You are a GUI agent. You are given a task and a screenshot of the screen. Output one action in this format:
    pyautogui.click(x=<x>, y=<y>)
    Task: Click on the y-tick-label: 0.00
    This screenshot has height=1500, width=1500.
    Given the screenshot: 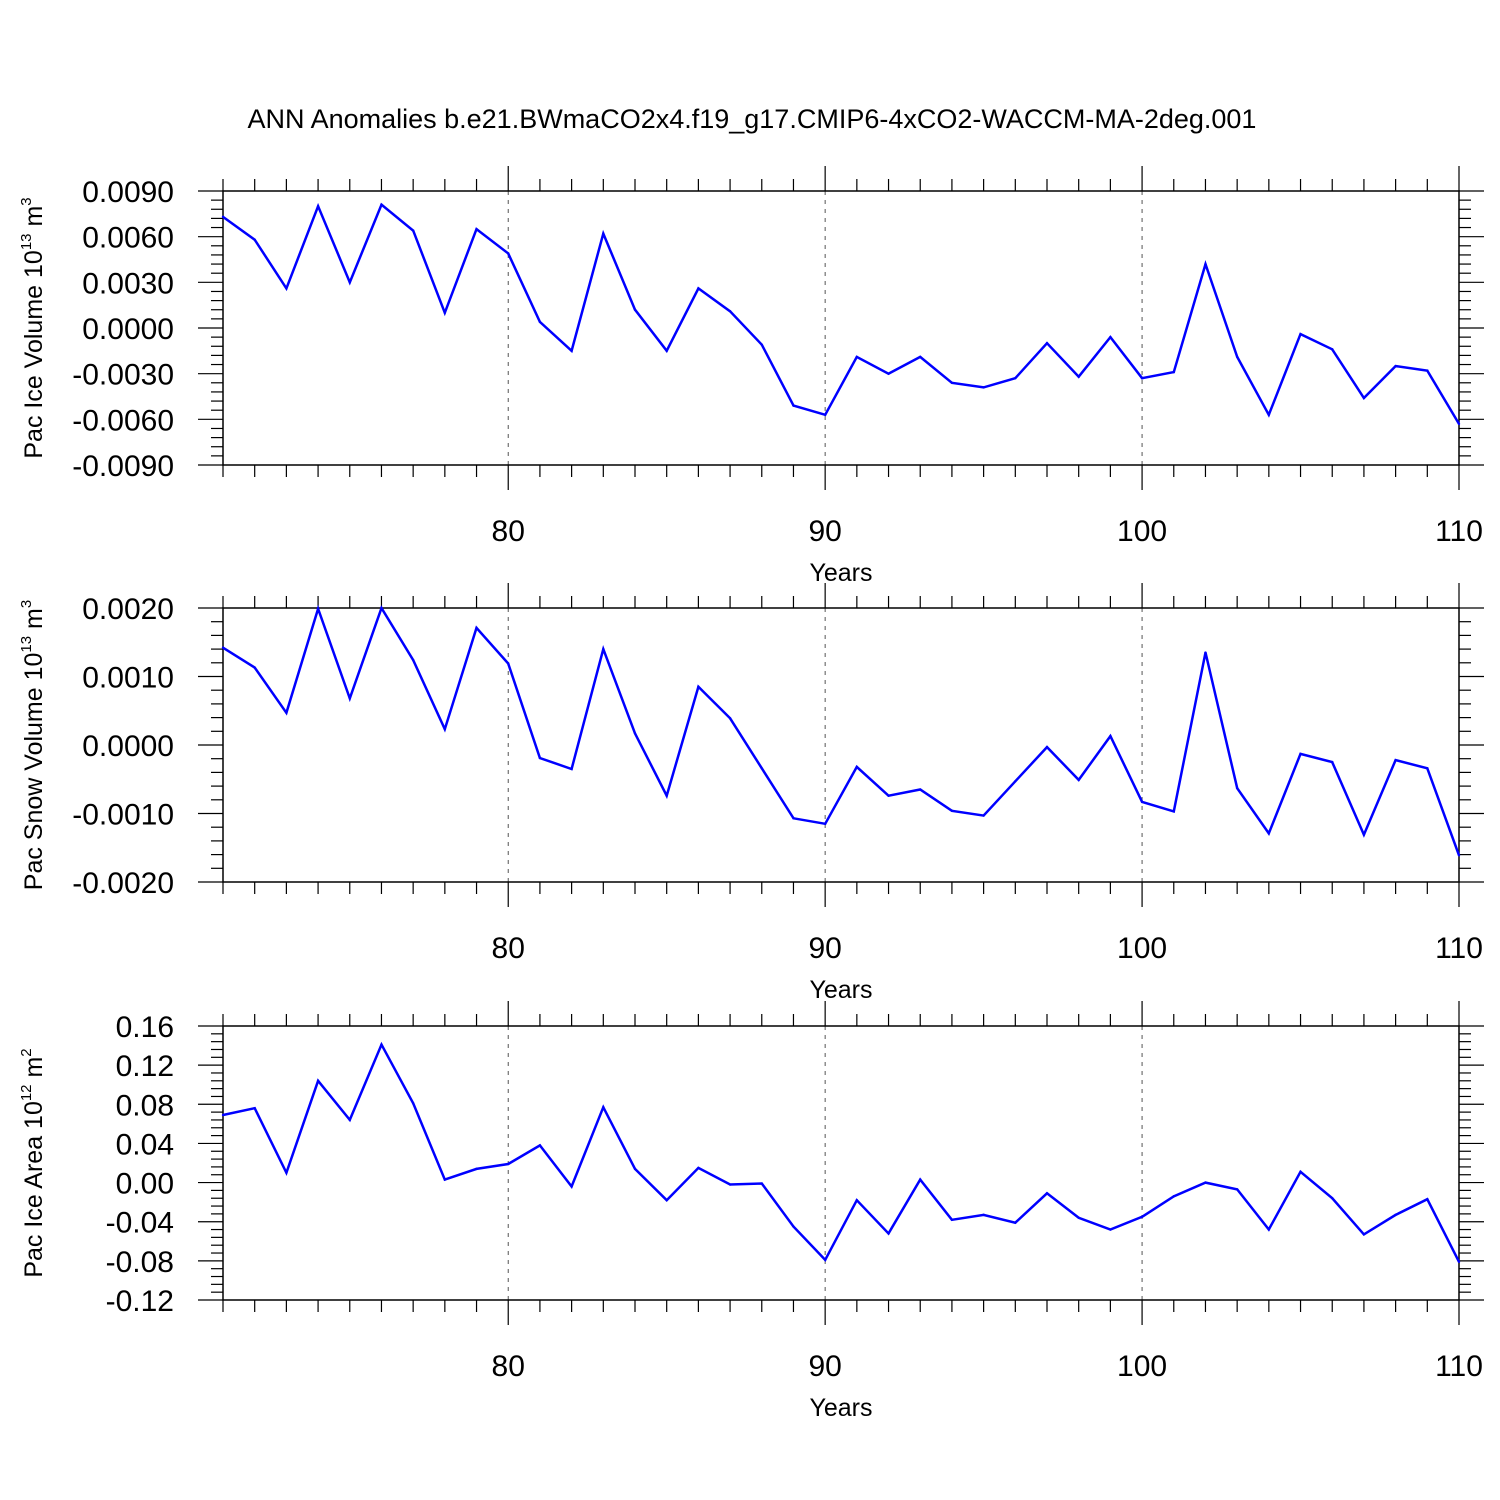 What is the action you would take?
    pyautogui.click(x=145, y=1184)
    